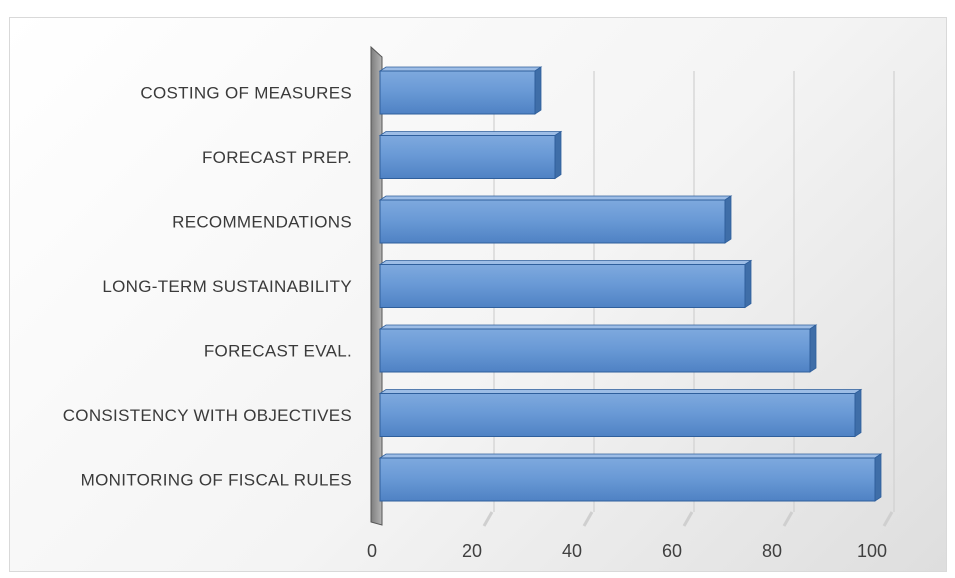 This screenshot has width=955, height=578. Describe the element at coordinates (262, 222) in the screenshot. I see `category-label-recommendations: RECOMMENDATIONS` at that location.